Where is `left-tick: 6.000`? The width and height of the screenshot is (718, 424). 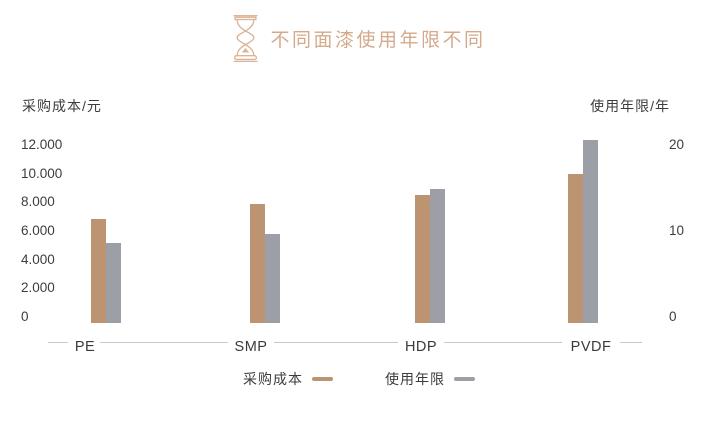 left-tick: 6.000 is located at coordinates (38, 230).